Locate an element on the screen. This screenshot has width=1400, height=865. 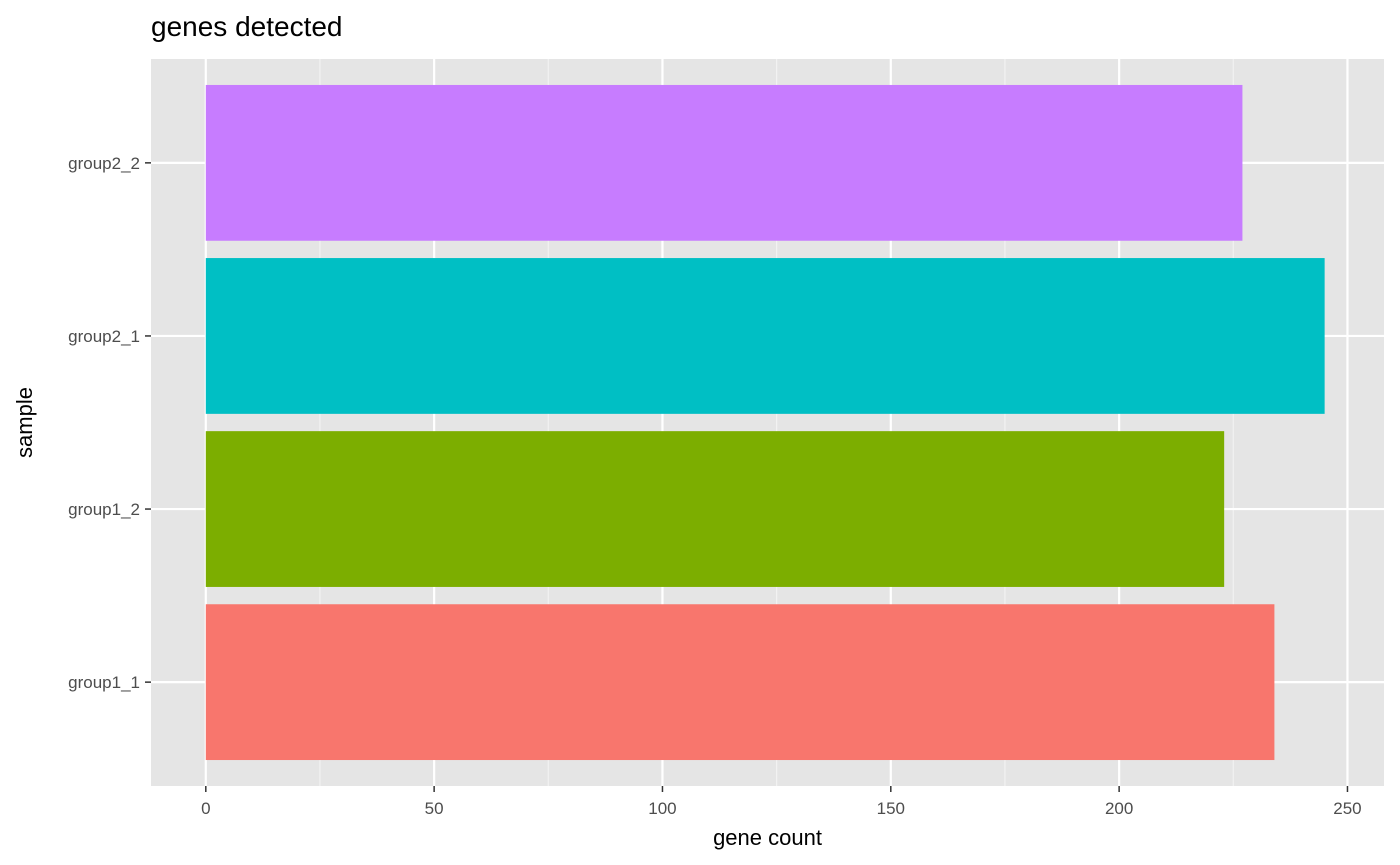
y-tick-label: group1_2 is located at coordinates (104, 509).